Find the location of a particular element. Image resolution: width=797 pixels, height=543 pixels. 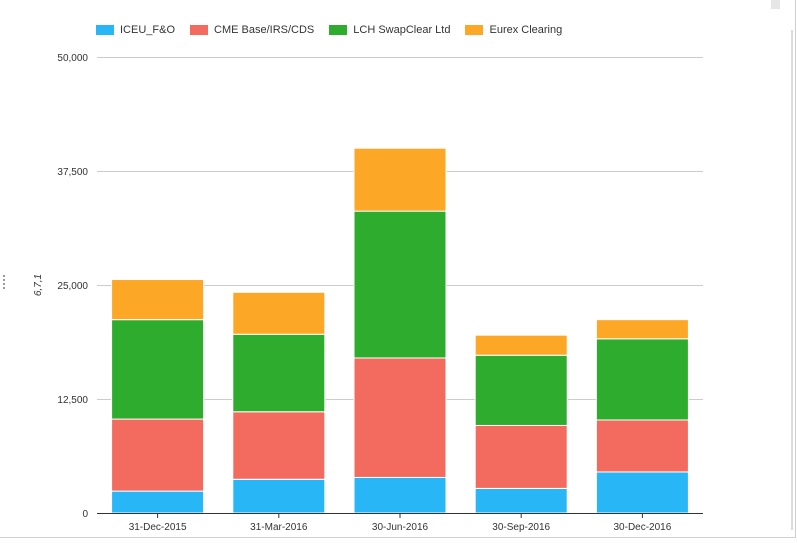

legend-swatch-iceu is located at coordinates (105, 30).